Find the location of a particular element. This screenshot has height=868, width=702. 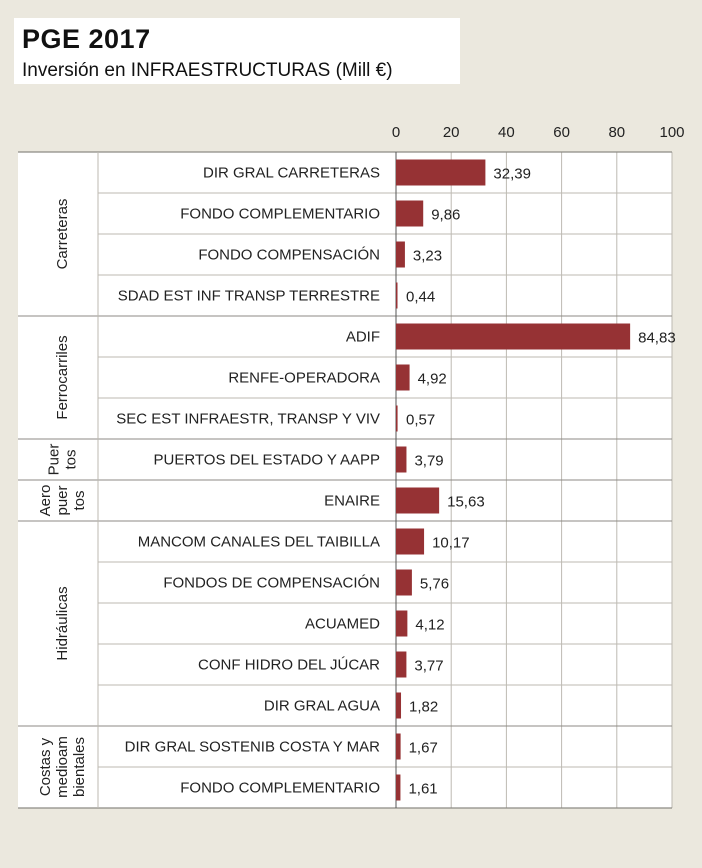

value-label: 84,83 is located at coordinates (657, 338).